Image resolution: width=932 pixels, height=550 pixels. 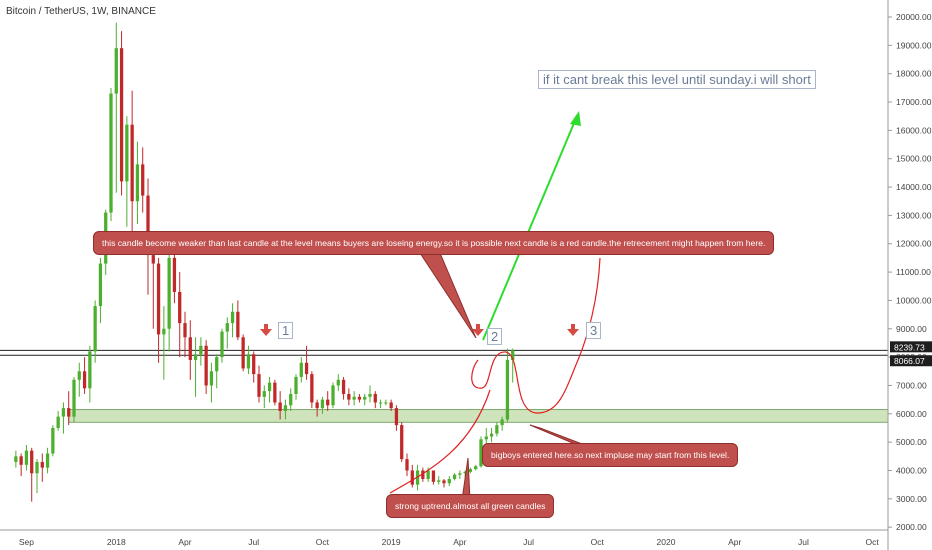 I want to click on marker-number-2: 2, so click(x=495, y=336).